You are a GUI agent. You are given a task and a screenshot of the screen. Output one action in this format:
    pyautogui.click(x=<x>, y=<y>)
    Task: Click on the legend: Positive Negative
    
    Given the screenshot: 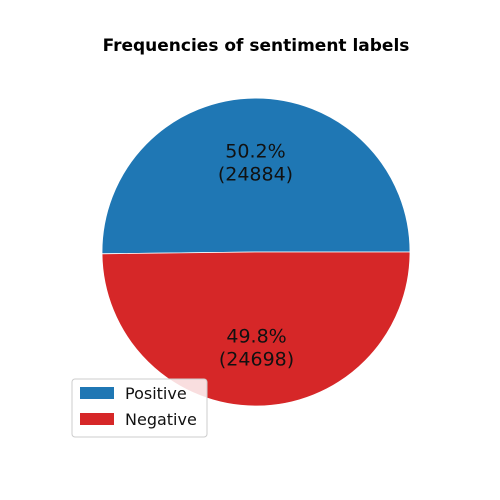 What is the action you would take?
    pyautogui.click(x=139, y=408)
    